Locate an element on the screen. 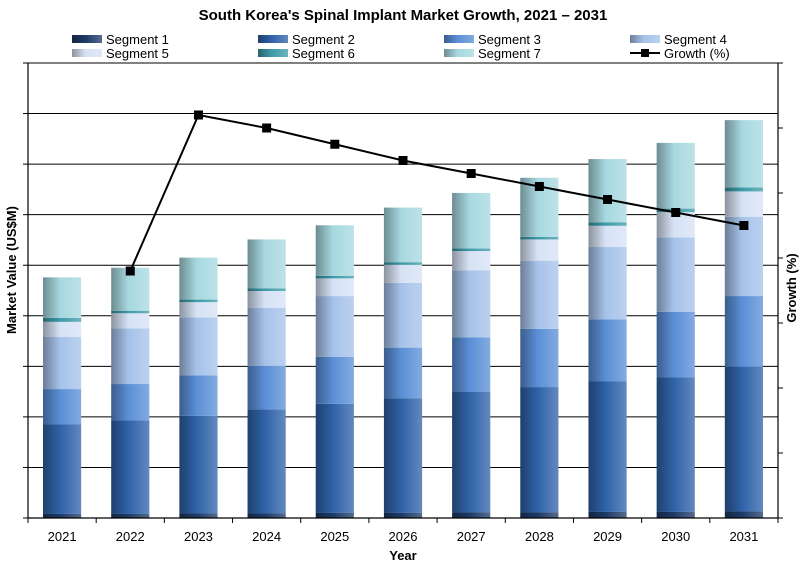 This screenshot has height=569, width=807. bar-segment-1-2024 is located at coordinates (266, 515).